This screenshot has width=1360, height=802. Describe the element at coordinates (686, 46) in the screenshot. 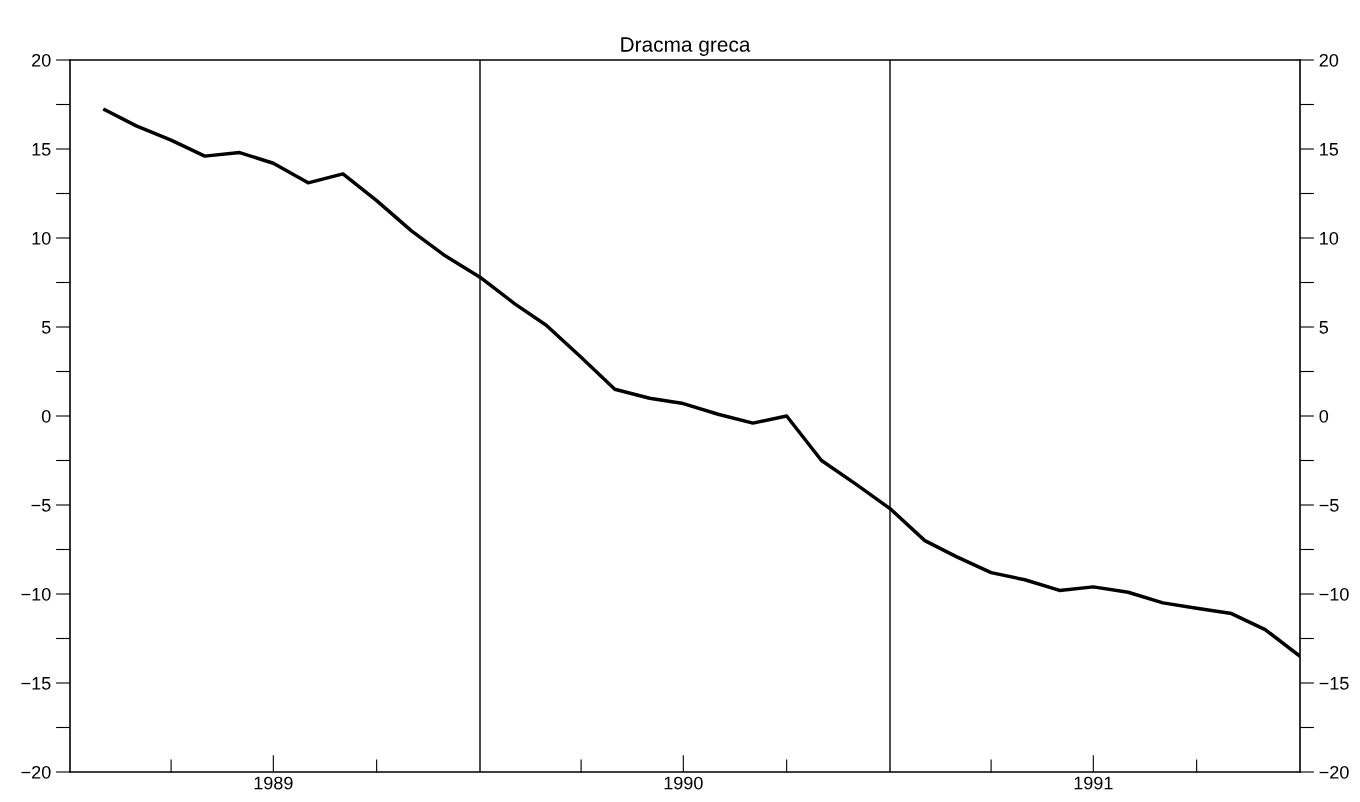

I see `chart-title: Dracma greca` at that location.